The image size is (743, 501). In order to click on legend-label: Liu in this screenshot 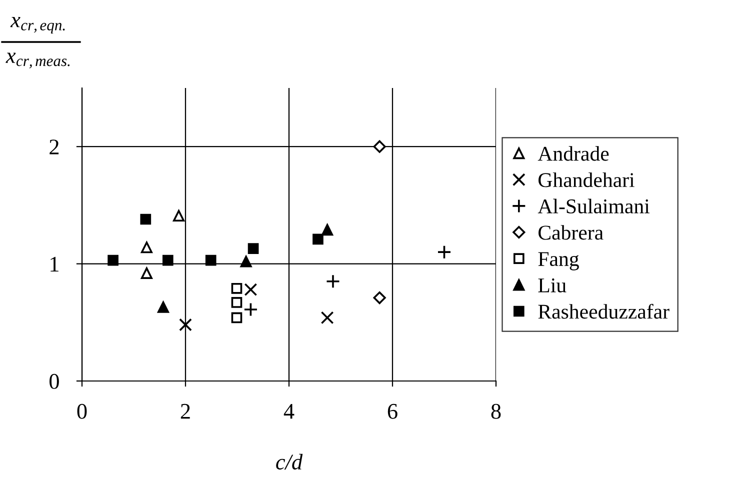, I will do `click(552, 285)`.